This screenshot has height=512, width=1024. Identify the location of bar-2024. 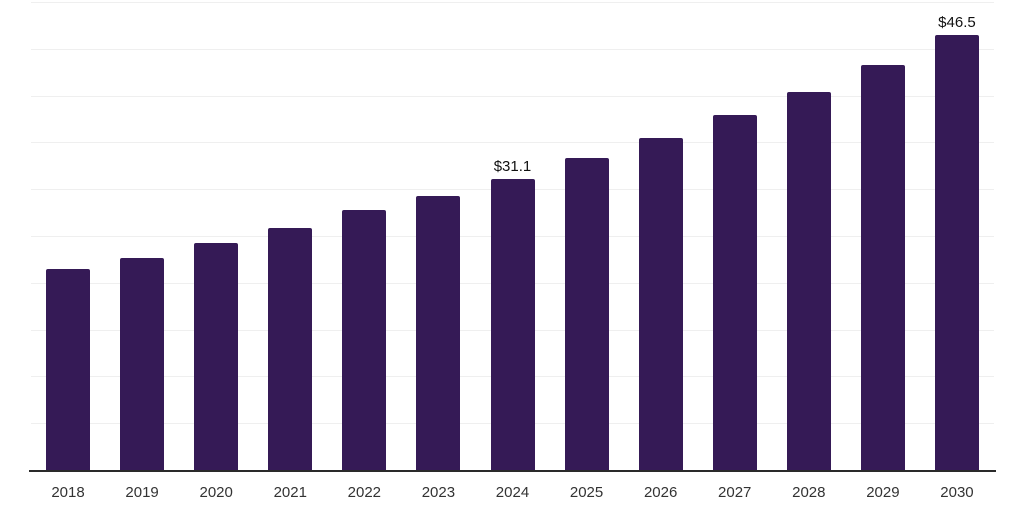
(512, 324).